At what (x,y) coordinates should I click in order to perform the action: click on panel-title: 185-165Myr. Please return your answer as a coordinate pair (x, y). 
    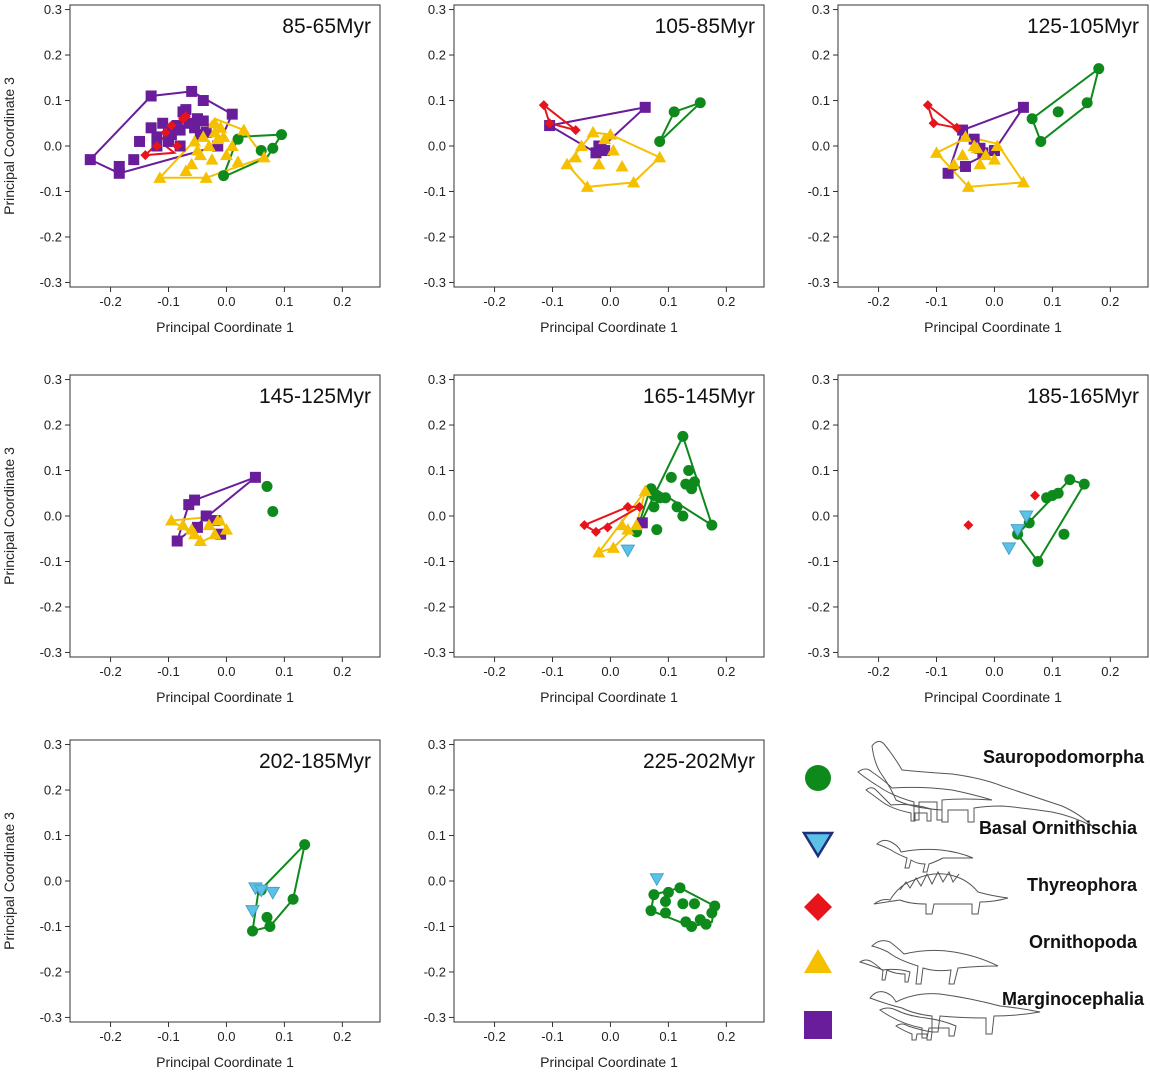
    Looking at the image, I should click on (1083, 396).